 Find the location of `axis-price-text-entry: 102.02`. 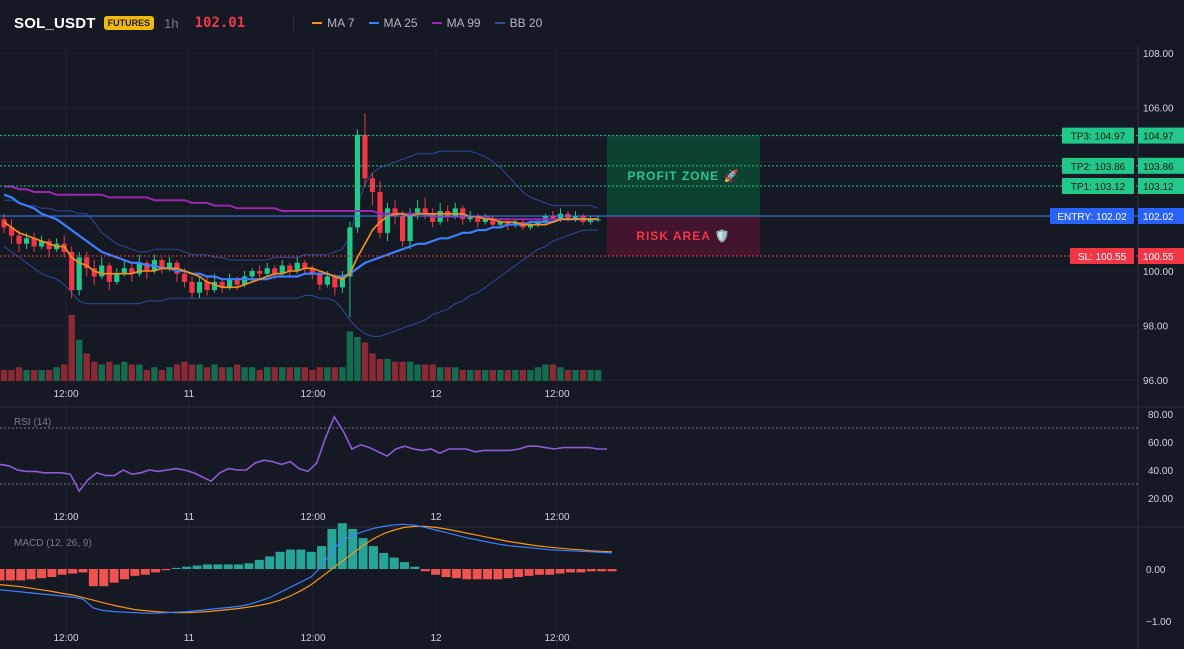

axis-price-text-entry: 102.02 is located at coordinates (1158, 217).